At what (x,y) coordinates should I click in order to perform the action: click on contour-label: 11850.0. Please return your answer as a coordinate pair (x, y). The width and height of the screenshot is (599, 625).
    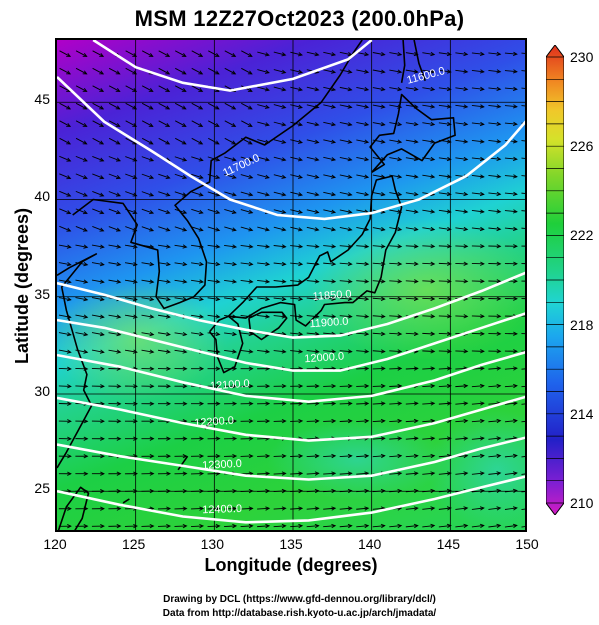
    Looking at the image, I should click on (332, 295).